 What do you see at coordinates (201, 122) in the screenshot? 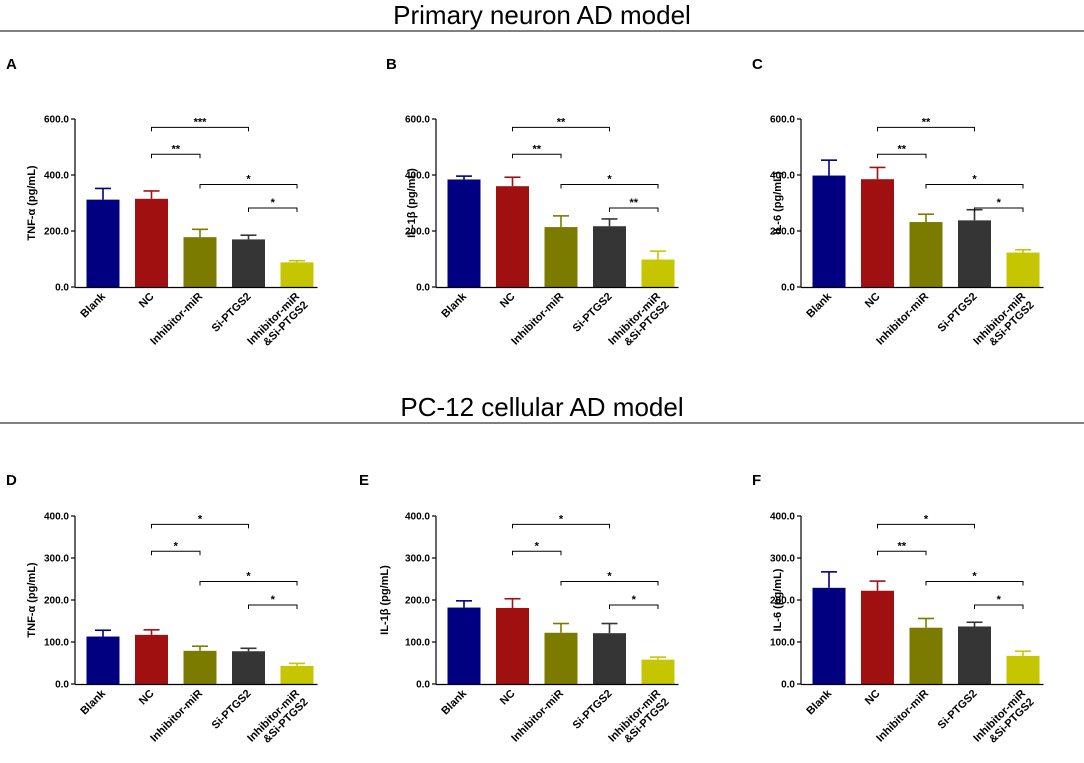
I see `significance-label: ***` at bounding box center [201, 122].